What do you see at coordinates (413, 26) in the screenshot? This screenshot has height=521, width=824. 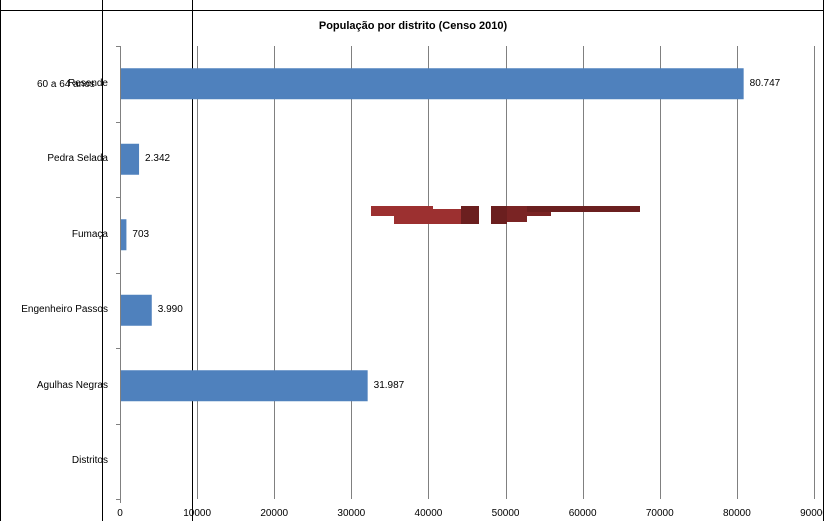 I see `chart-title: População por distrito (Censo 2010)` at bounding box center [413, 26].